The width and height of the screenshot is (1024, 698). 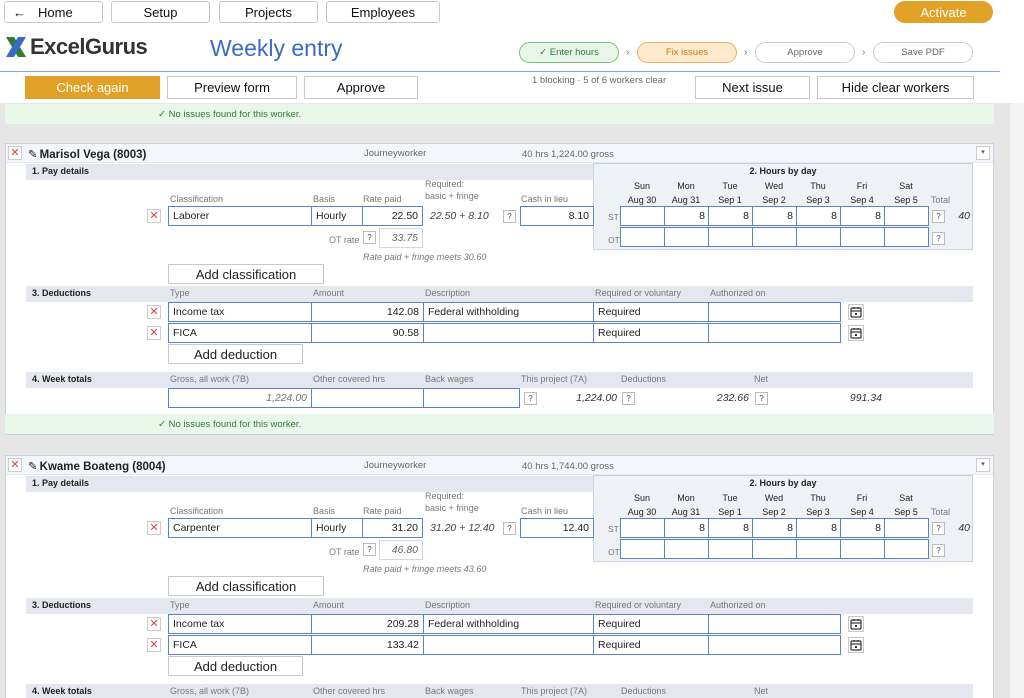 I want to click on worker-name: ✎ Marisol Vega (8003), so click(x=87, y=155).